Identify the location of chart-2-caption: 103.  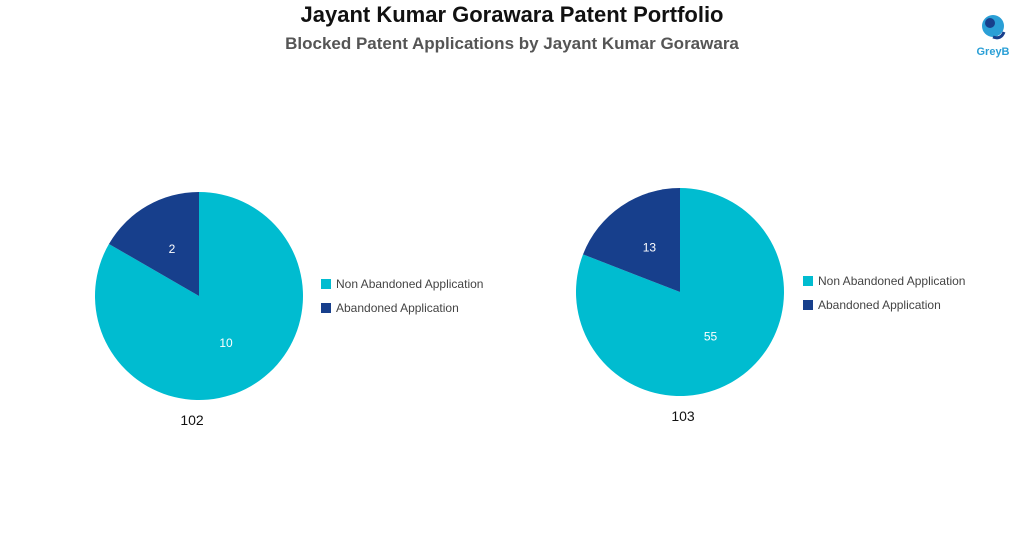
(683, 416).